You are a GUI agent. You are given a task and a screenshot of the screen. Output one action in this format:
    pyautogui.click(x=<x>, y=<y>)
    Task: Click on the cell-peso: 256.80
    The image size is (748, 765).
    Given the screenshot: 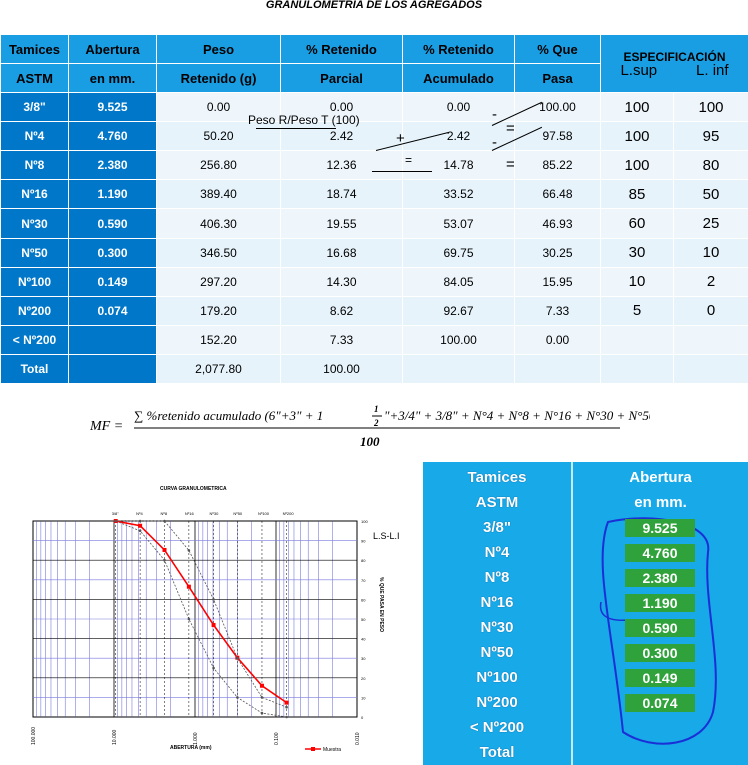 What is the action you would take?
    pyautogui.click(x=218, y=165)
    